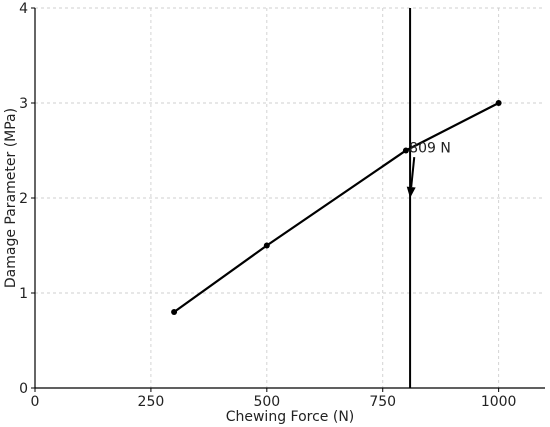 The height and width of the screenshot is (427, 550). What do you see at coordinates (23, 294) in the screenshot?
I see `y-tick-label: 1` at bounding box center [23, 294].